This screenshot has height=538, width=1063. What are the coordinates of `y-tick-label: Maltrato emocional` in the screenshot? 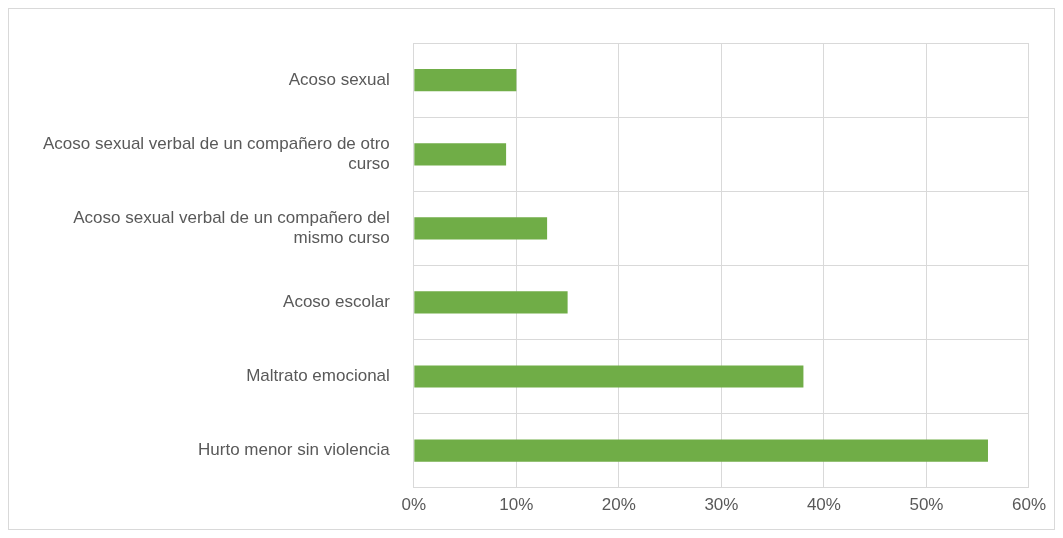 It's located at (318, 376).